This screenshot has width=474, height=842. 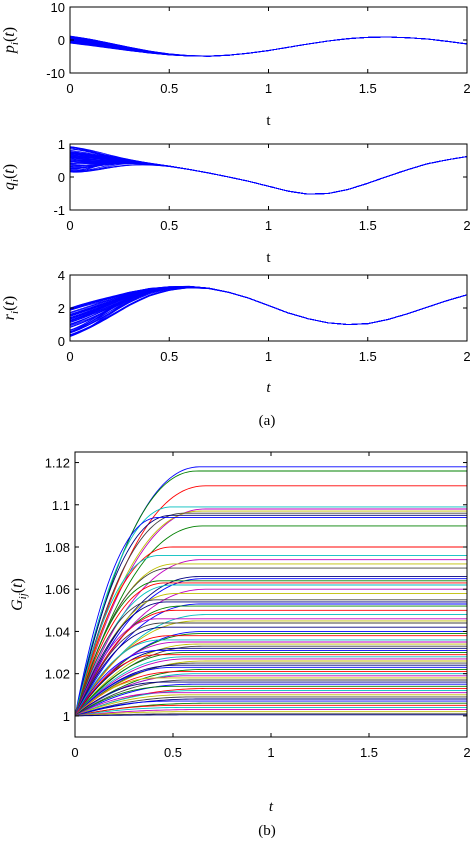 I want to click on caption-a: (a), so click(x=267, y=421).